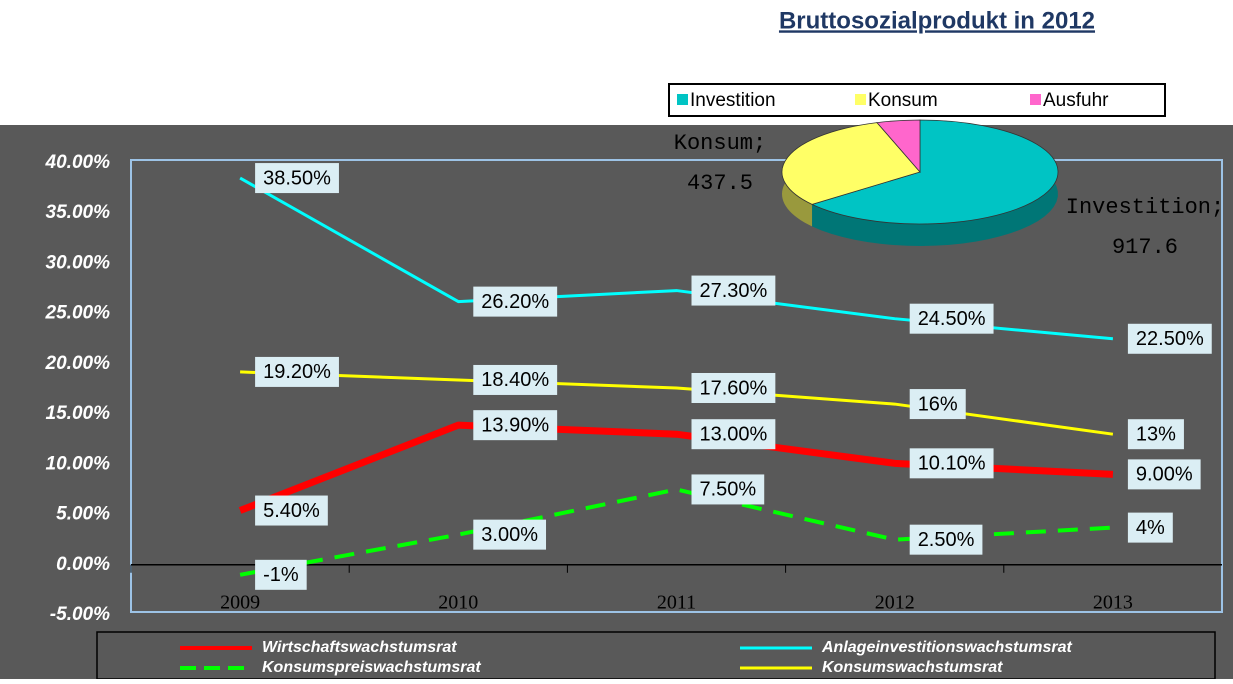 The image size is (1233, 684). Describe the element at coordinates (1113, 603) in the screenshot. I see `x-tick-label: 2013` at that location.